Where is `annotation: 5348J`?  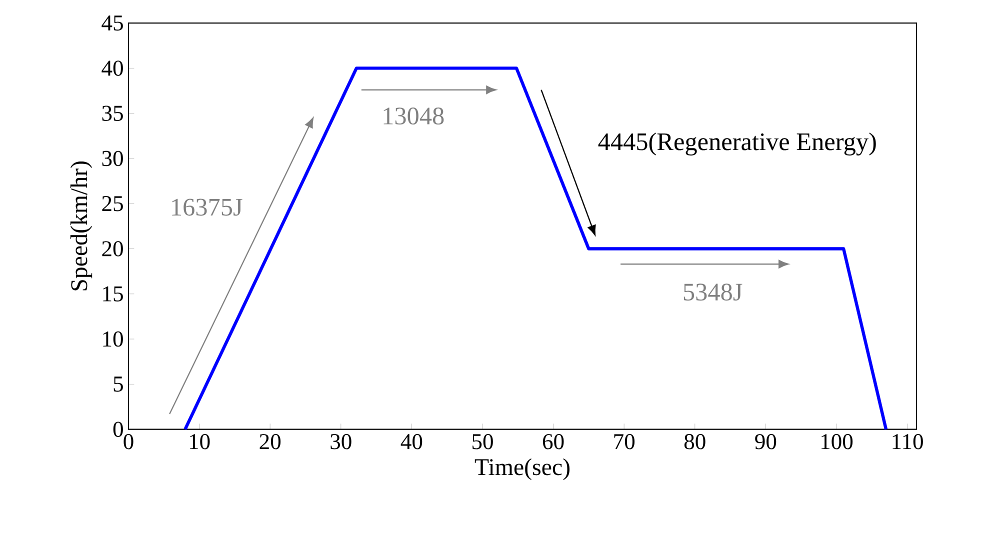 annotation: 5348J is located at coordinates (713, 292).